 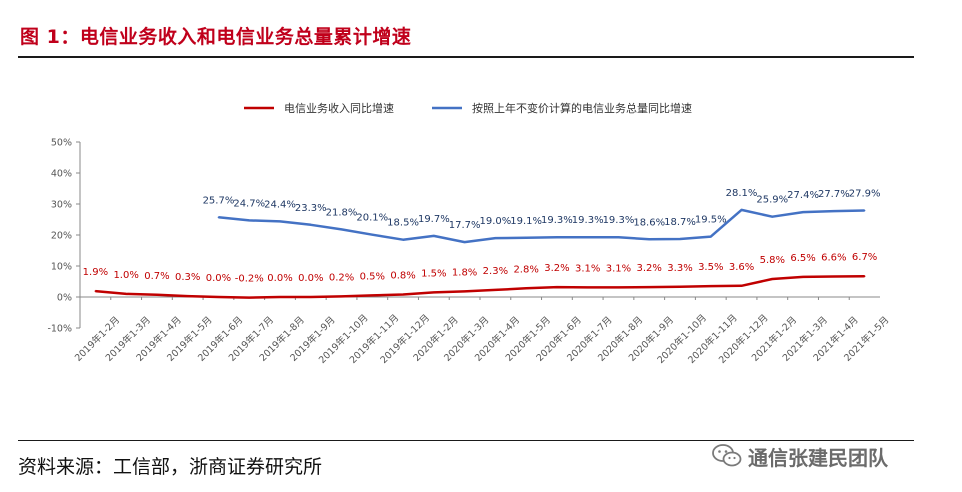 What do you see at coordinates (249, 203) in the screenshot?
I see `data-label: 24.7%` at bounding box center [249, 203].